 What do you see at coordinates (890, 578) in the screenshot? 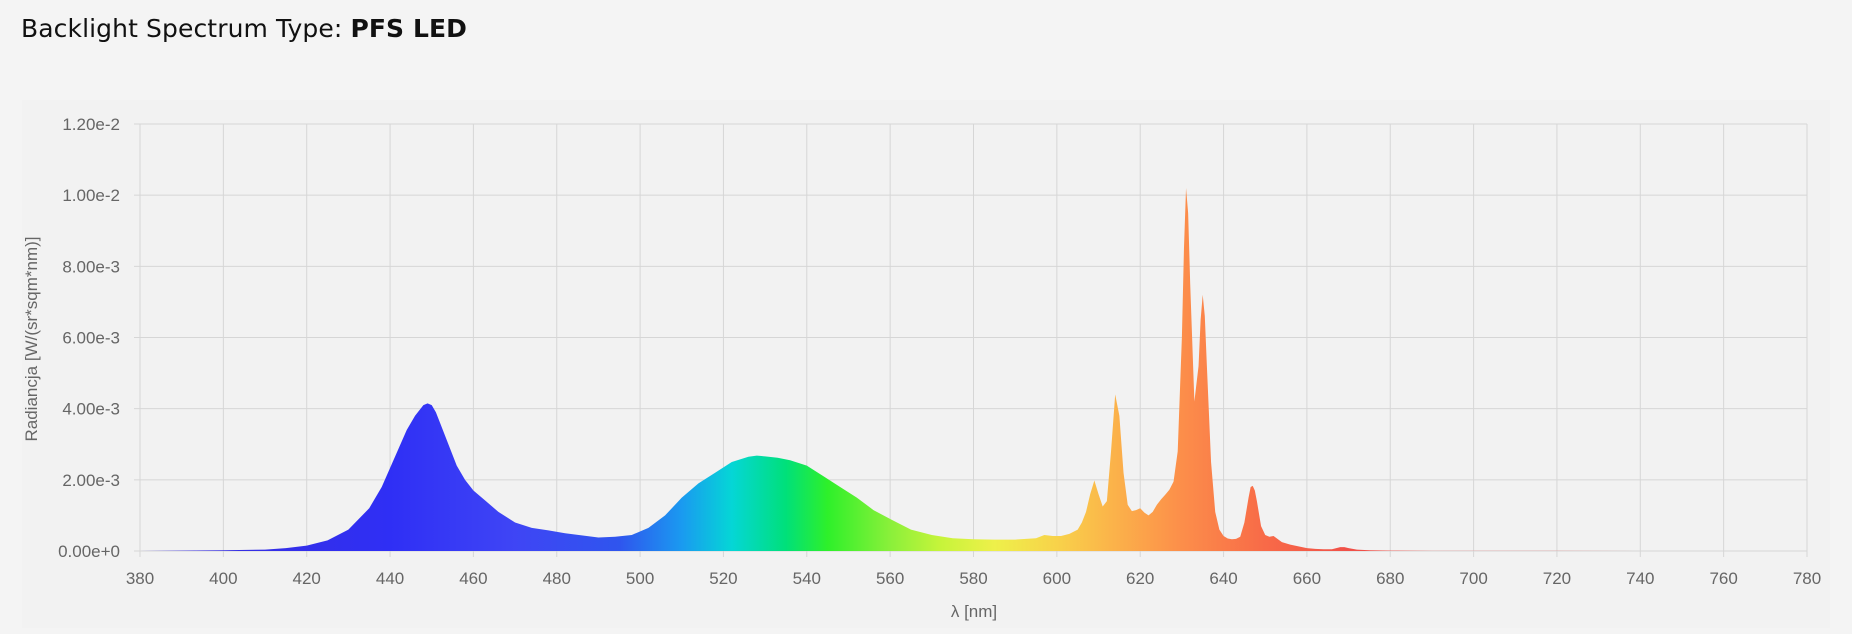
I see `x-tick-label: 560` at bounding box center [890, 578].